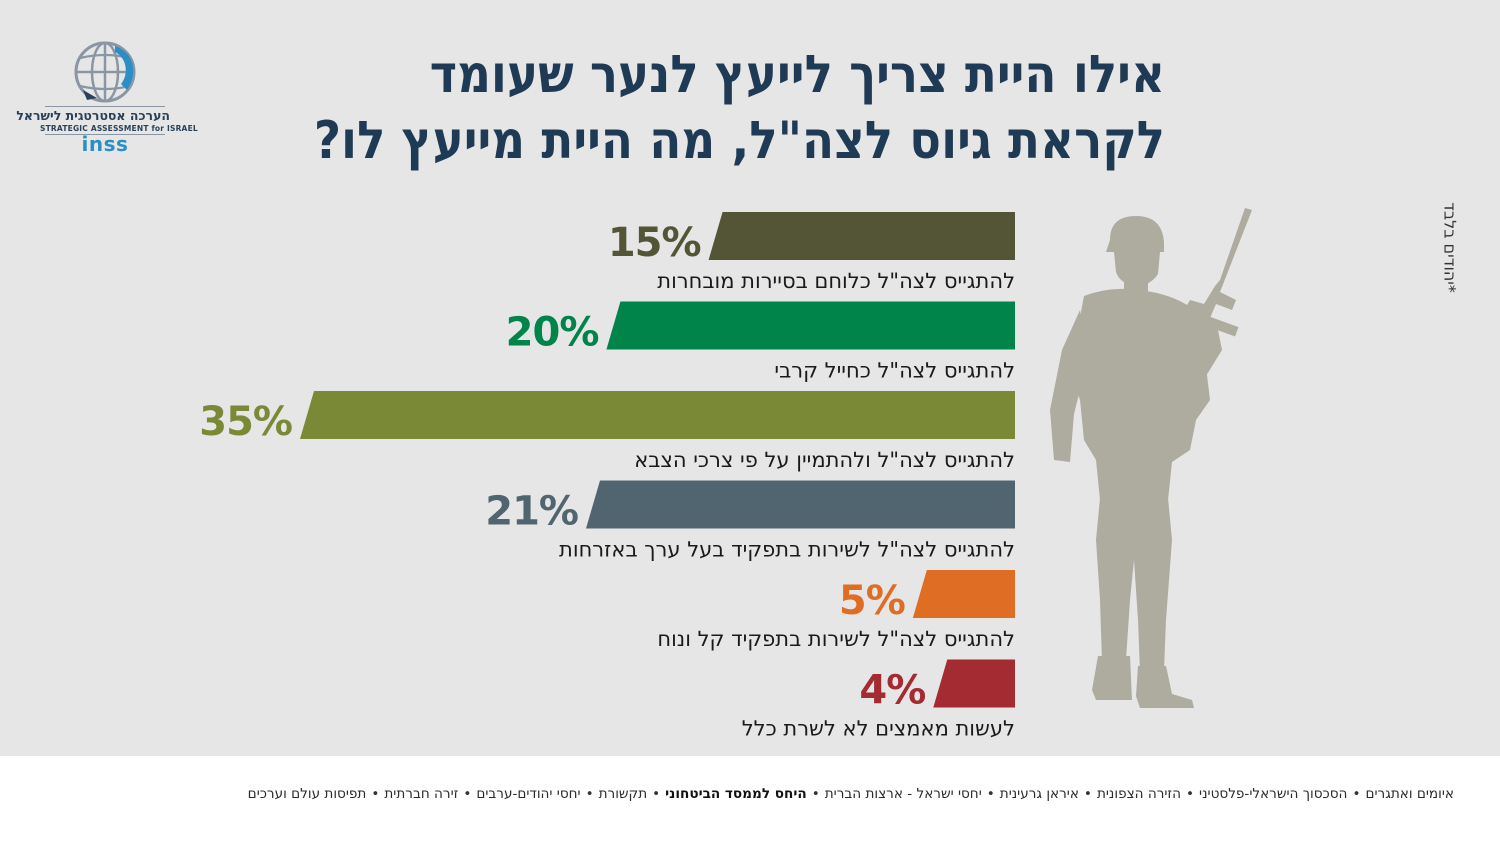  What do you see at coordinates (878, 729) in the screenshot?
I see `category-label: לעשות מאמצים לא לשרת כלל` at bounding box center [878, 729].